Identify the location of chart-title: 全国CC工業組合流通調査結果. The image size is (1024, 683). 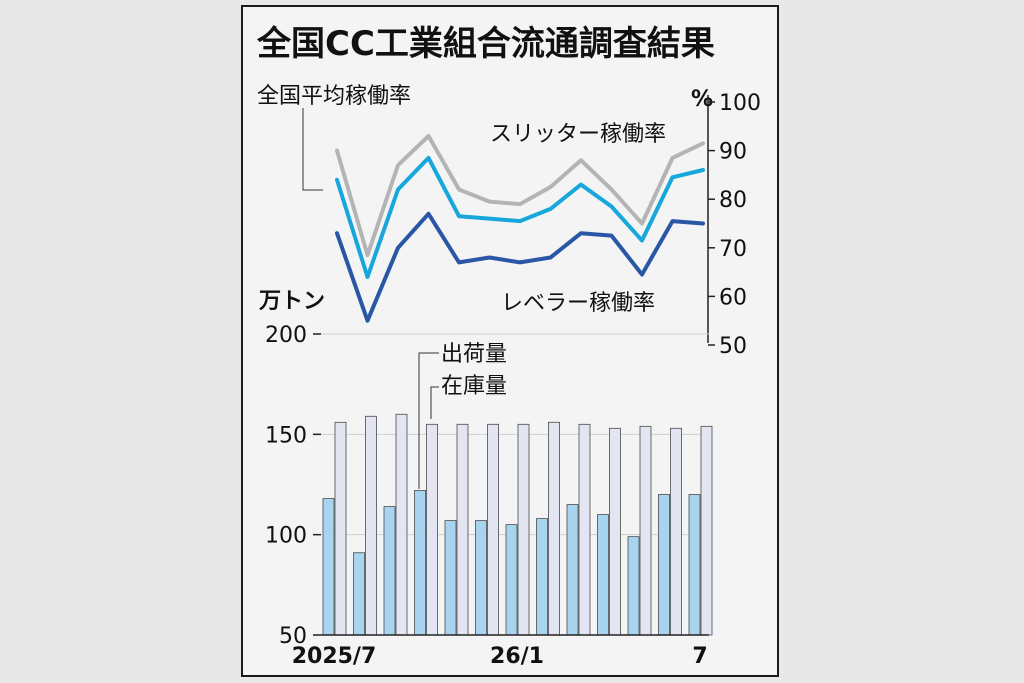
(485, 44).